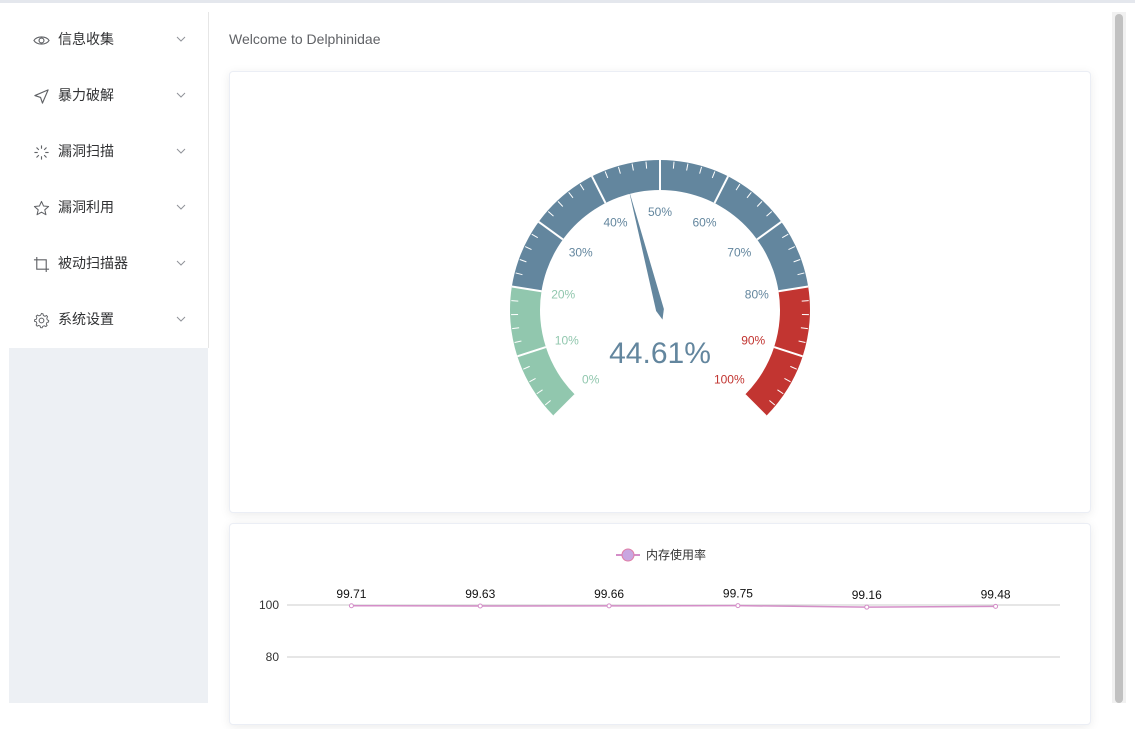  I want to click on data-label: 99.48, so click(996, 594).